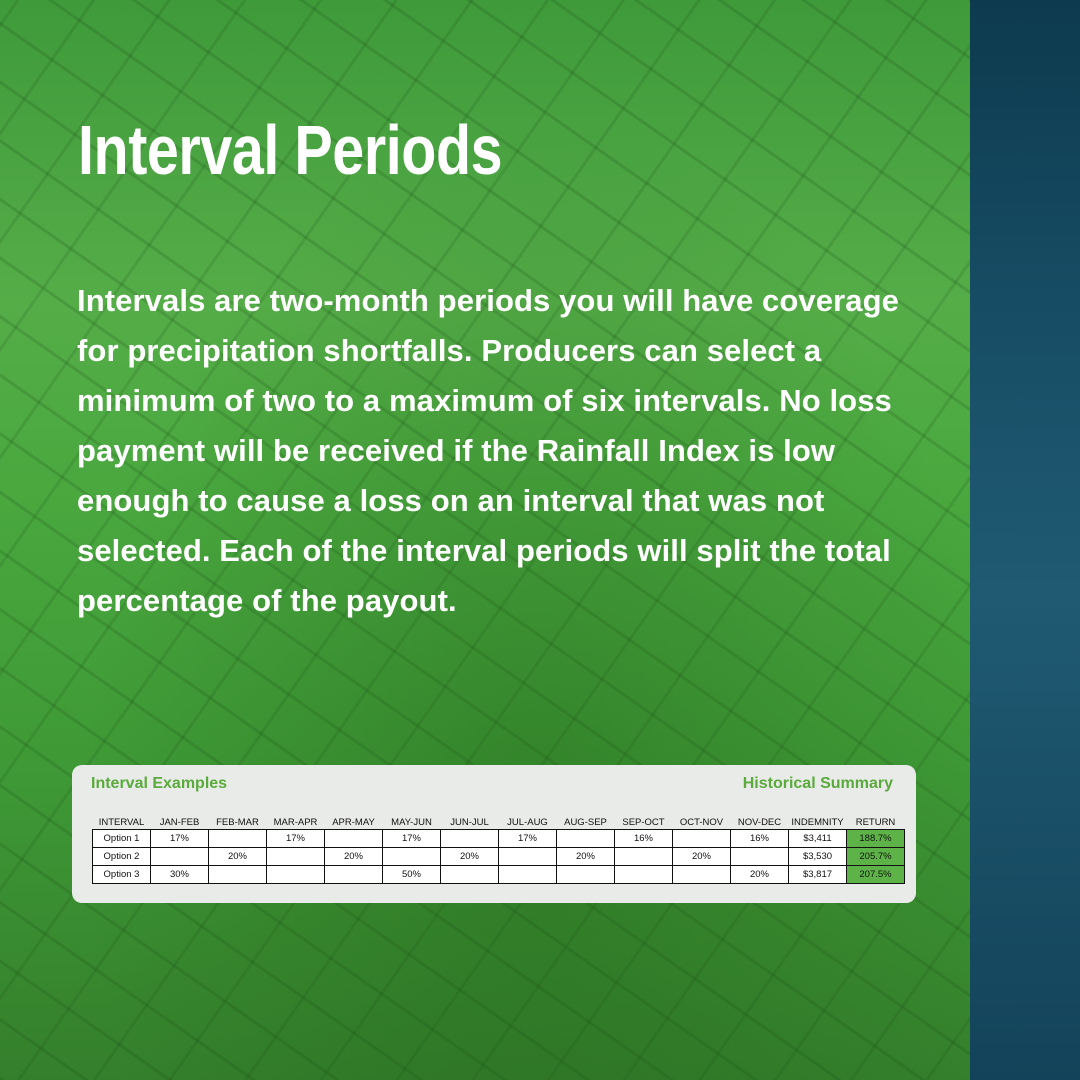  What do you see at coordinates (121, 838) in the screenshot?
I see `table-cell: Option 1` at bounding box center [121, 838].